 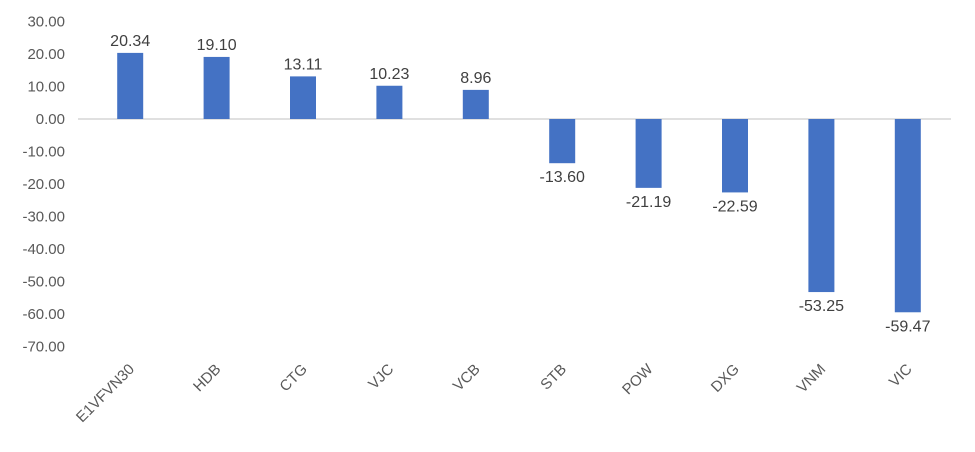 I want to click on bar-value-label: -13.60, so click(x=562, y=177).